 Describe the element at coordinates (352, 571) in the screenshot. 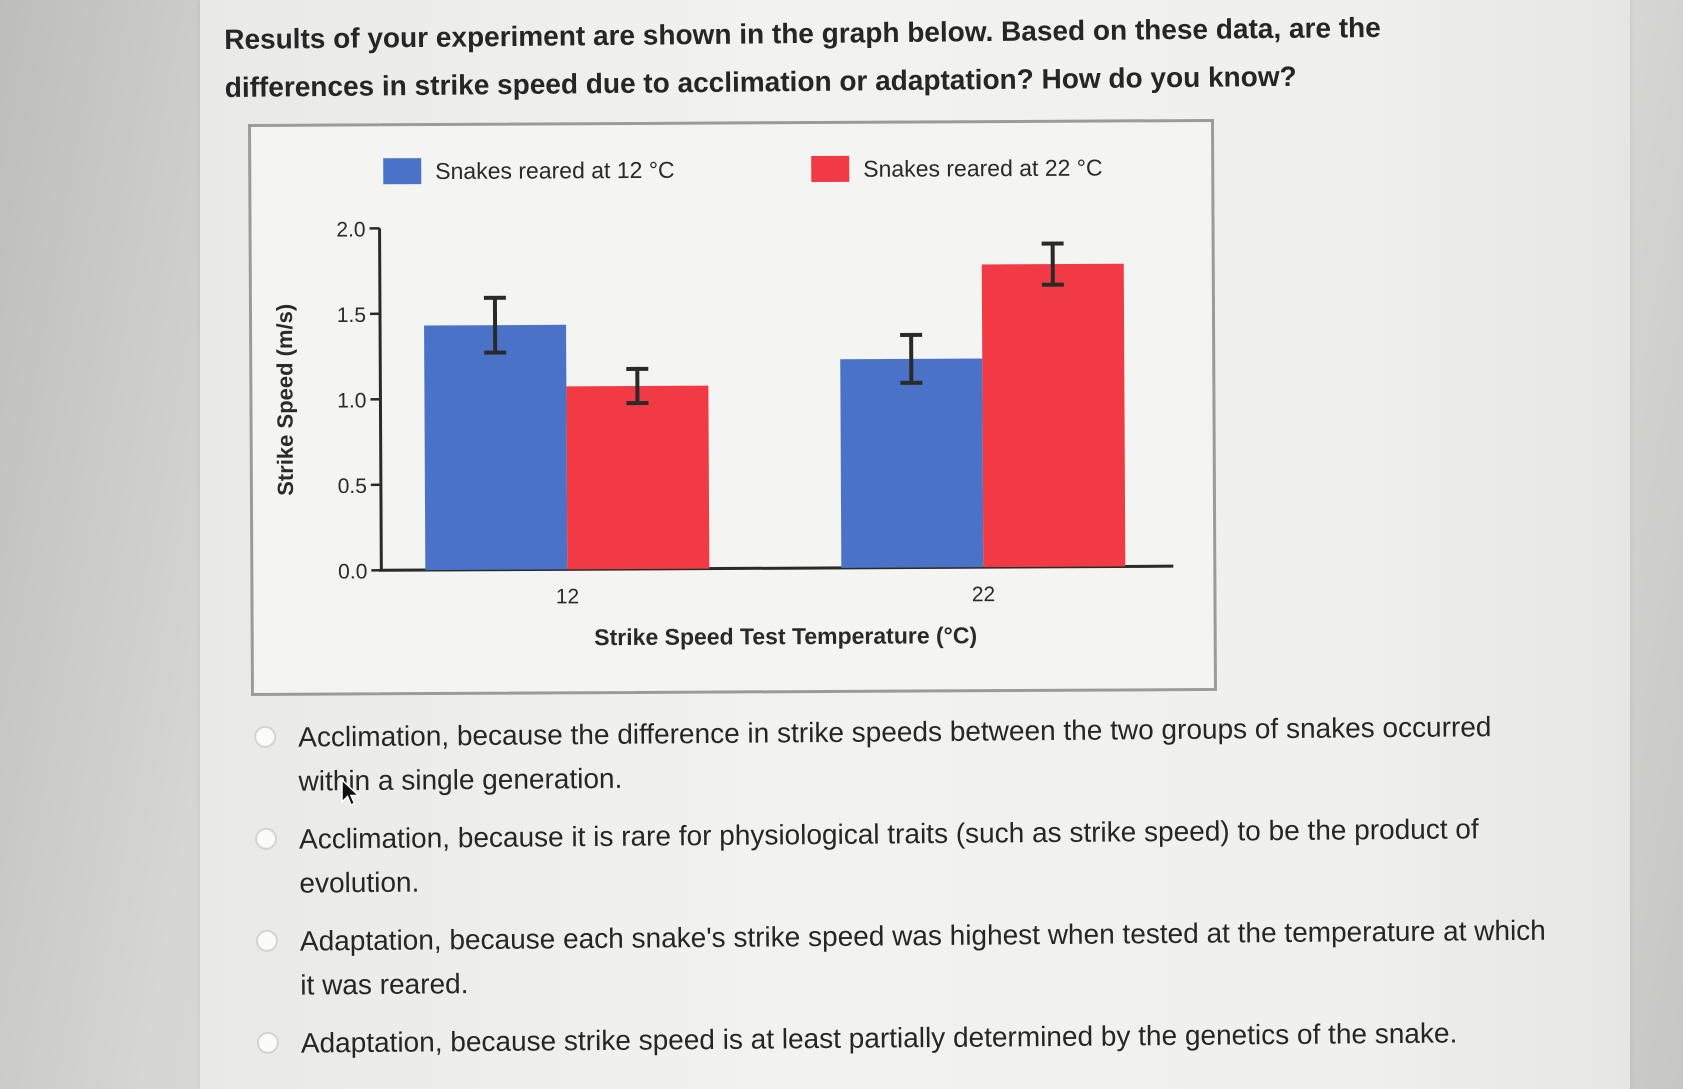

I see `y-tick-label: 0.0` at that location.